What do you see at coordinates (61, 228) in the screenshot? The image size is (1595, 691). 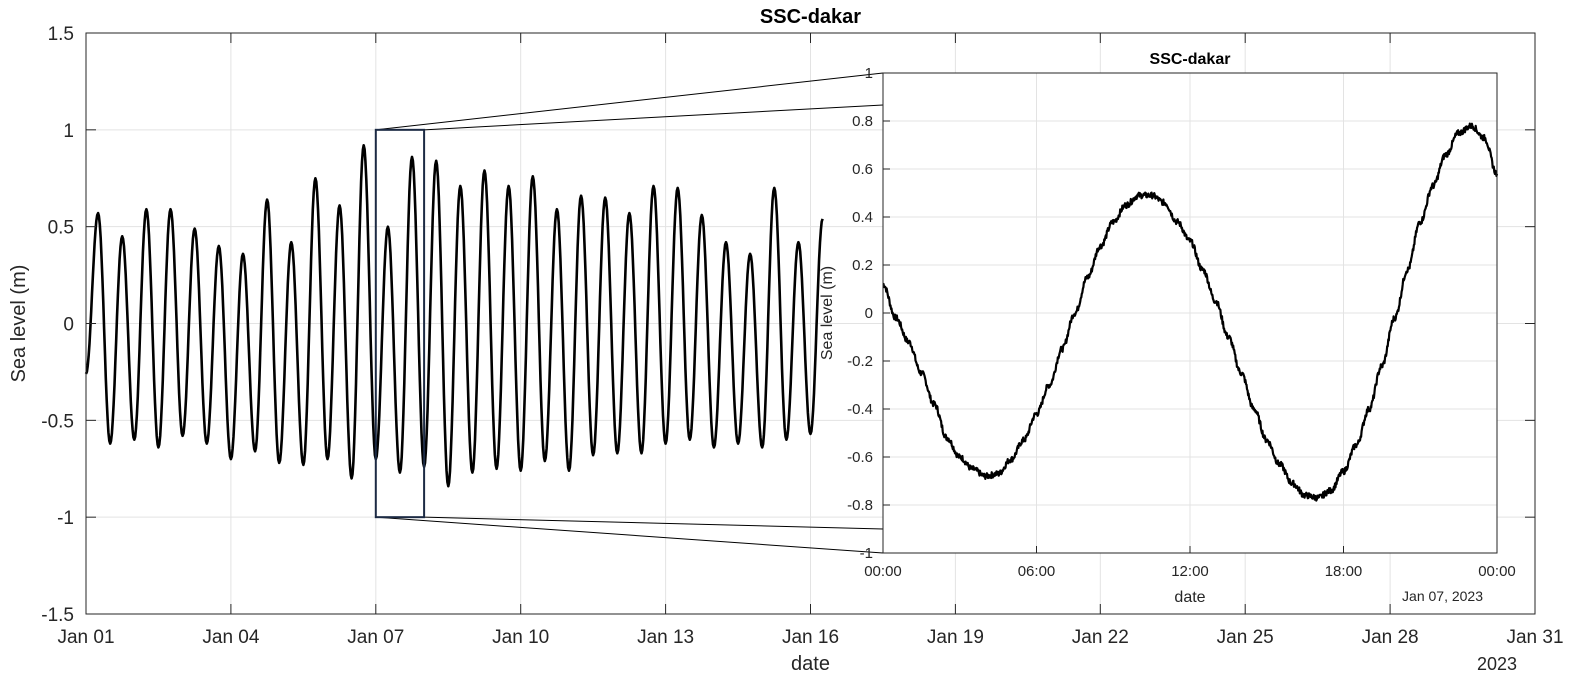 I see `main-y-tick-label: 0.5` at bounding box center [61, 228].